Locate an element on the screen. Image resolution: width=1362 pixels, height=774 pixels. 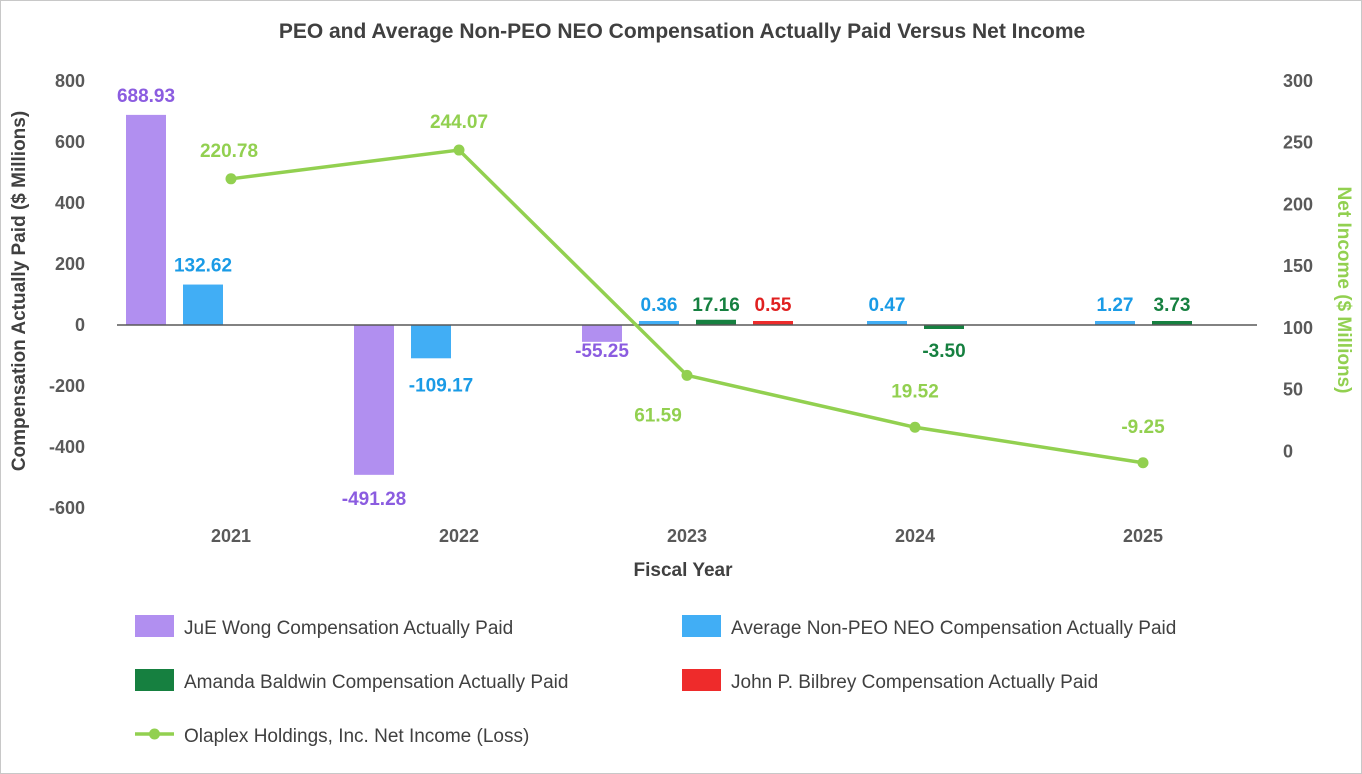
data-label: -3.50 is located at coordinates (943, 351).